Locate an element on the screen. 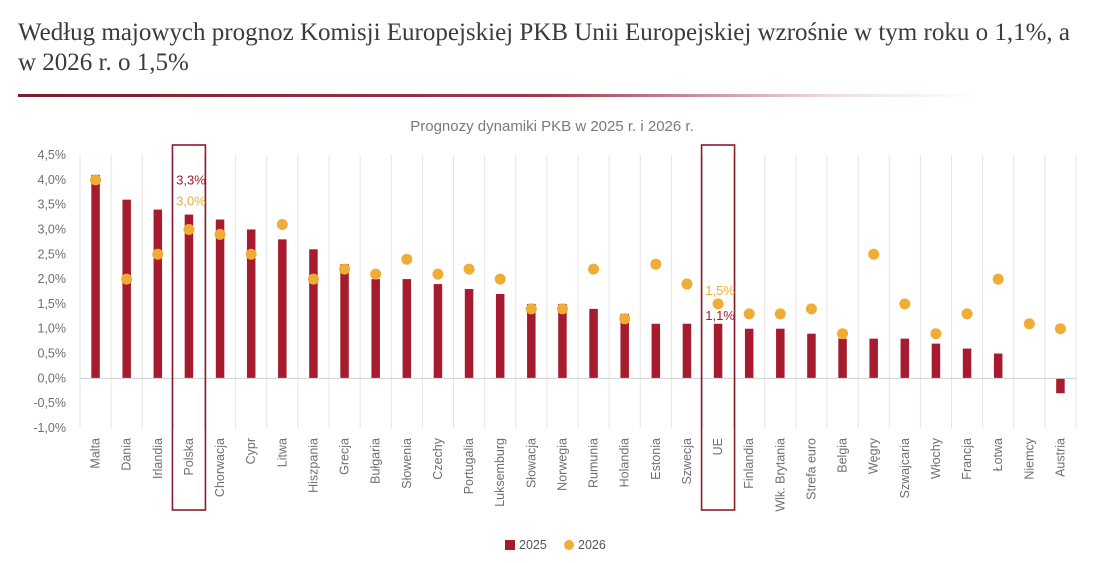 This screenshot has height=563, width=1110. y-tick-label: 1,0% is located at coordinates (52, 329).